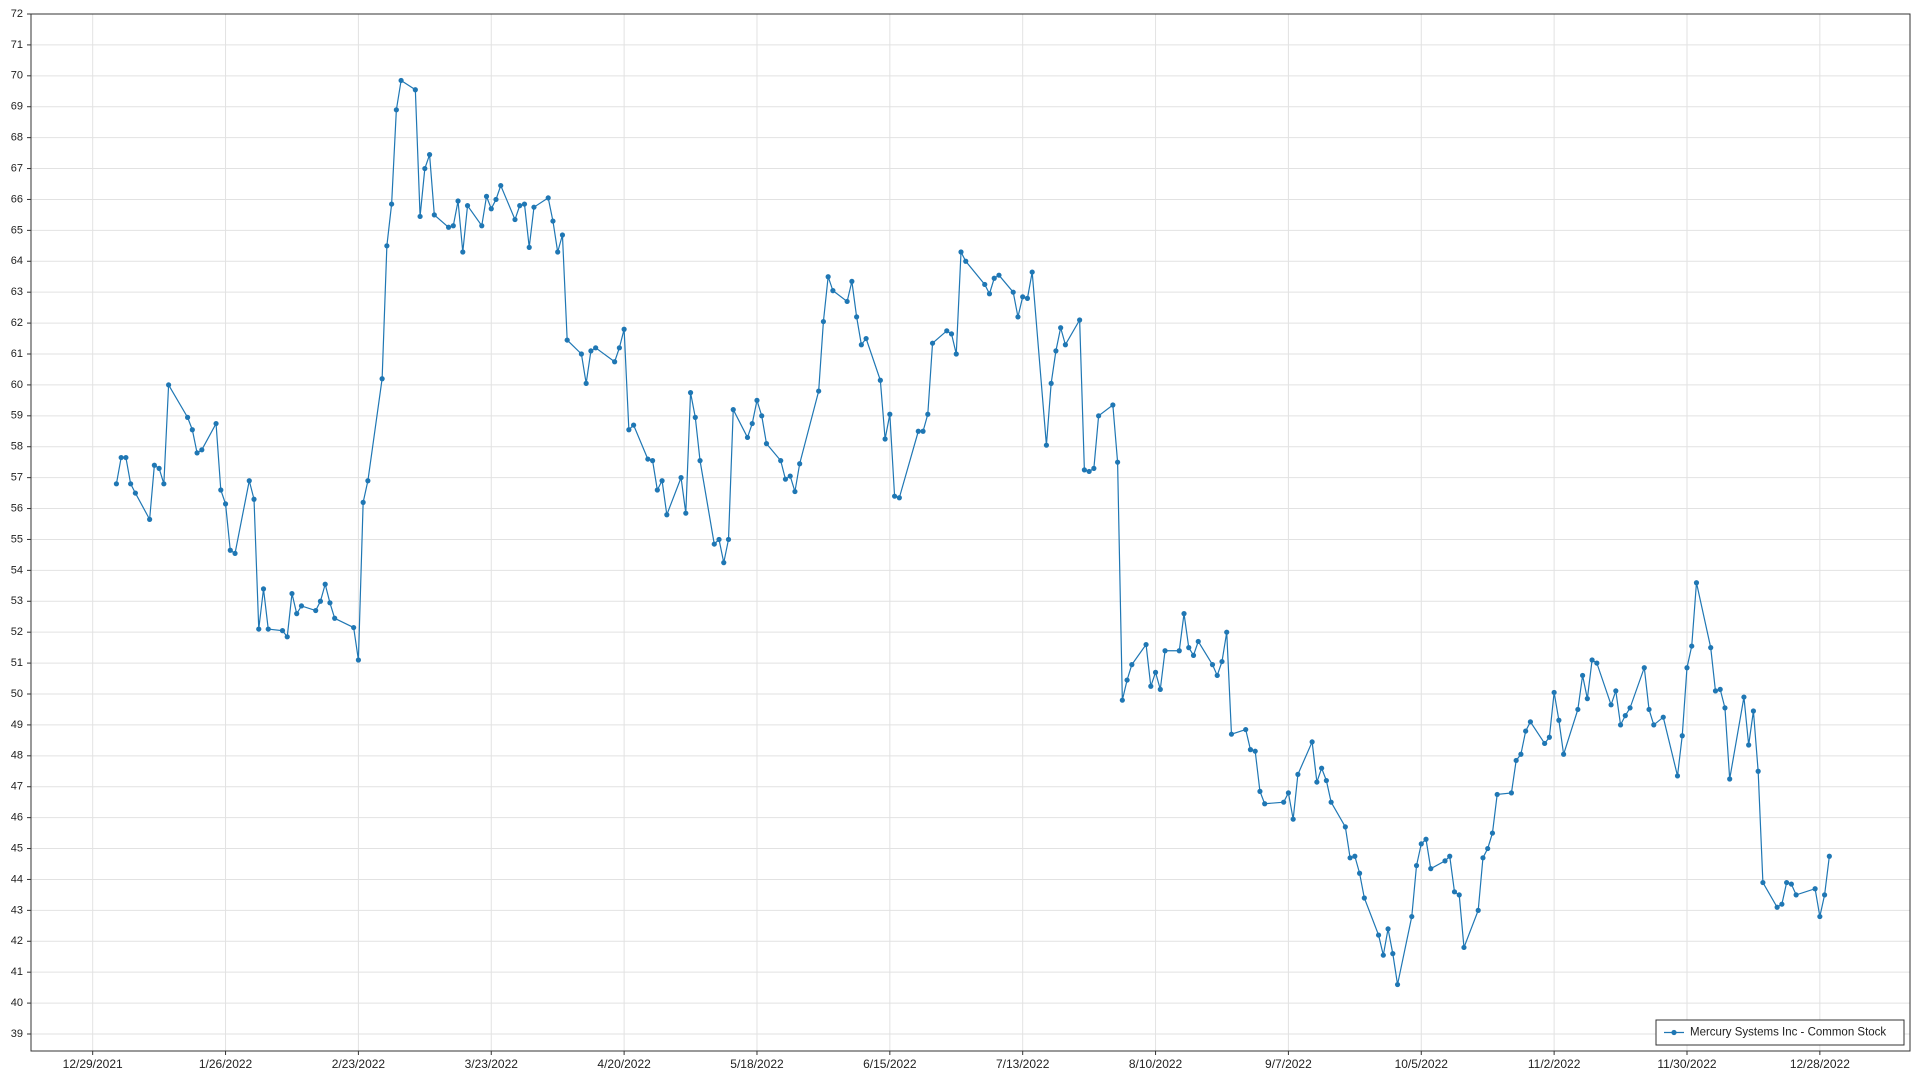 The height and width of the screenshot is (1080, 1920). Describe the element at coordinates (17, 199) in the screenshot. I see `y-tick-label: 66` at that location.